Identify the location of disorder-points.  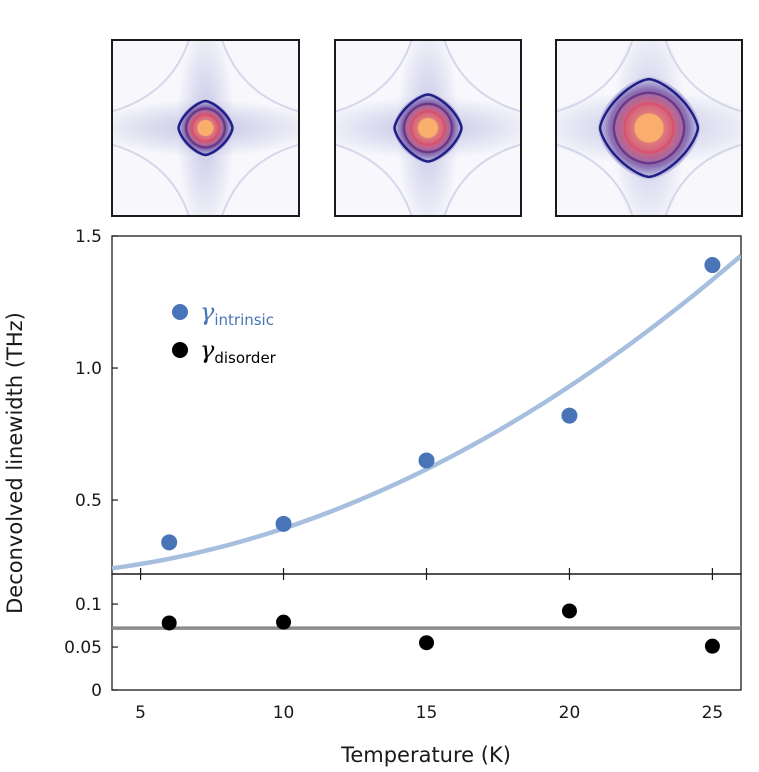
(440, 628).